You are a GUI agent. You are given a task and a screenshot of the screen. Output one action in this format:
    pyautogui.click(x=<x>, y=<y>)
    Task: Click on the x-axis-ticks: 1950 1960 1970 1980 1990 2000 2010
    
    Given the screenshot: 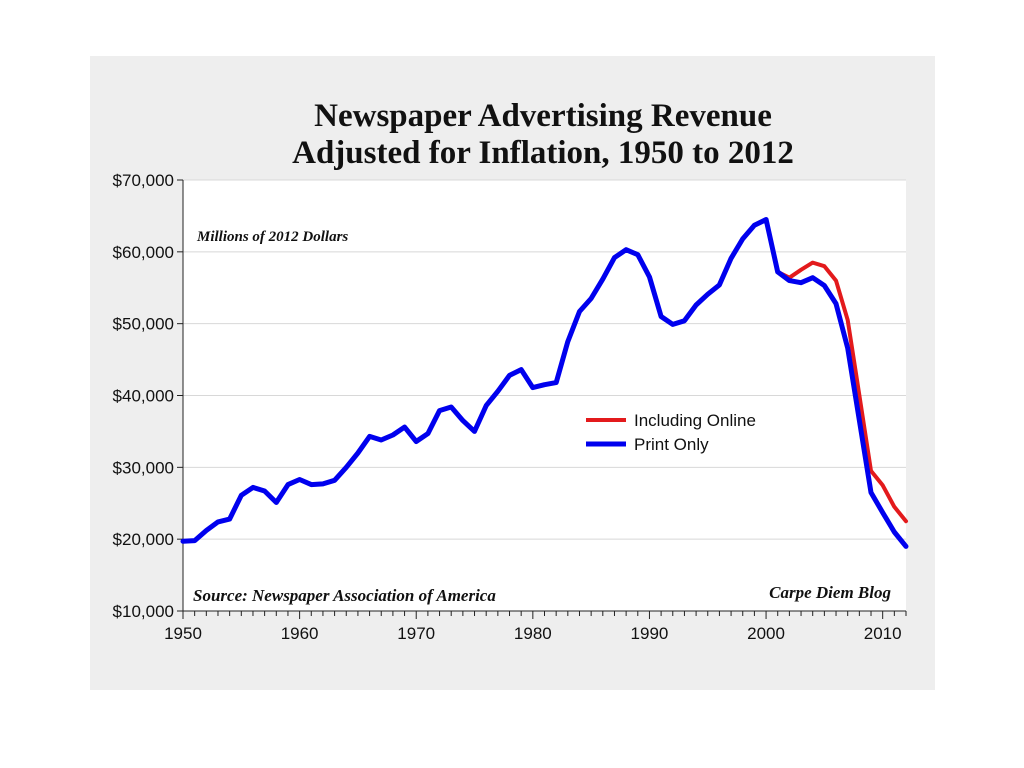 What is the action you would take?
    pyautogui.click(x=535, y=627)
    